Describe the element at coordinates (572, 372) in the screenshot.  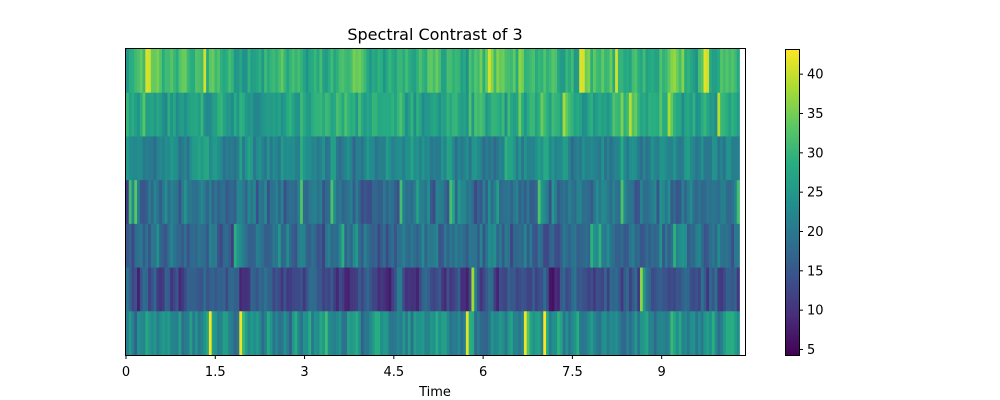
I see `x-tick-label: 7.5` at that location.